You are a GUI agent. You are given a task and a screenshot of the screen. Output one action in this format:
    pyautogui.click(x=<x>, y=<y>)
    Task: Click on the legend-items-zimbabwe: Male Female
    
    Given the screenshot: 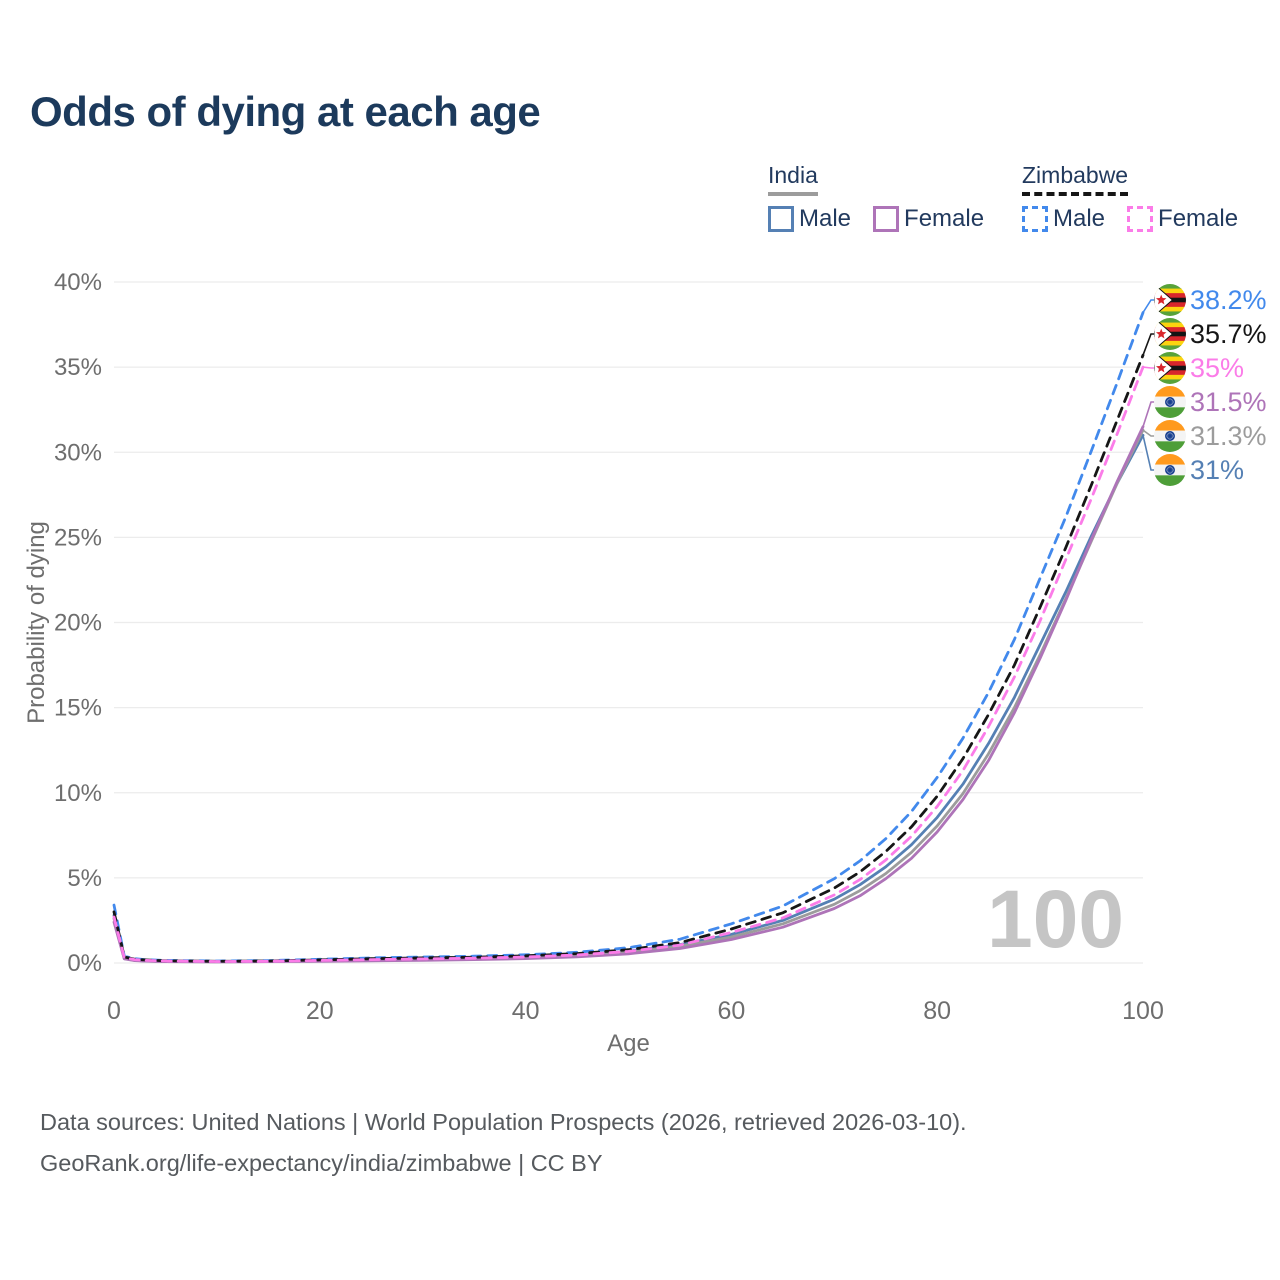 What is the action you would take?
    pyautogui.click(x=1130, y=219)
    